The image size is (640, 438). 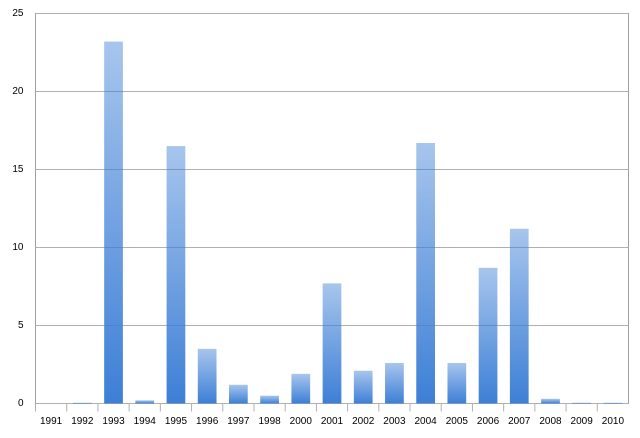 I want to click on x-tick-label: 2007, so click(x=519, y=421).